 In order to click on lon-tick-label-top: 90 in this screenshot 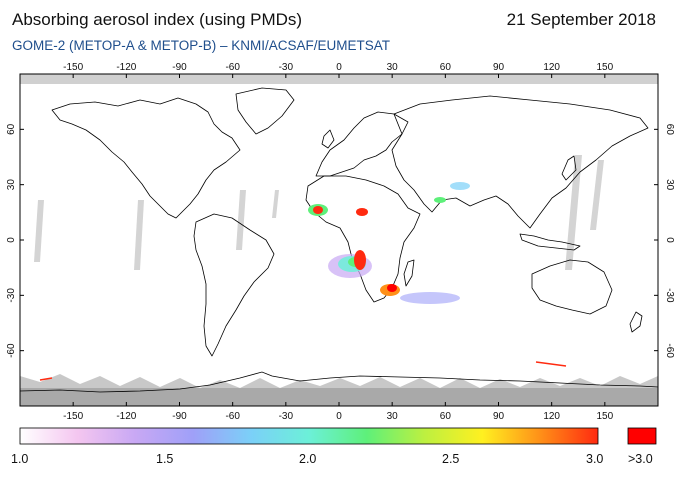, I will do `click(499, 67)`.